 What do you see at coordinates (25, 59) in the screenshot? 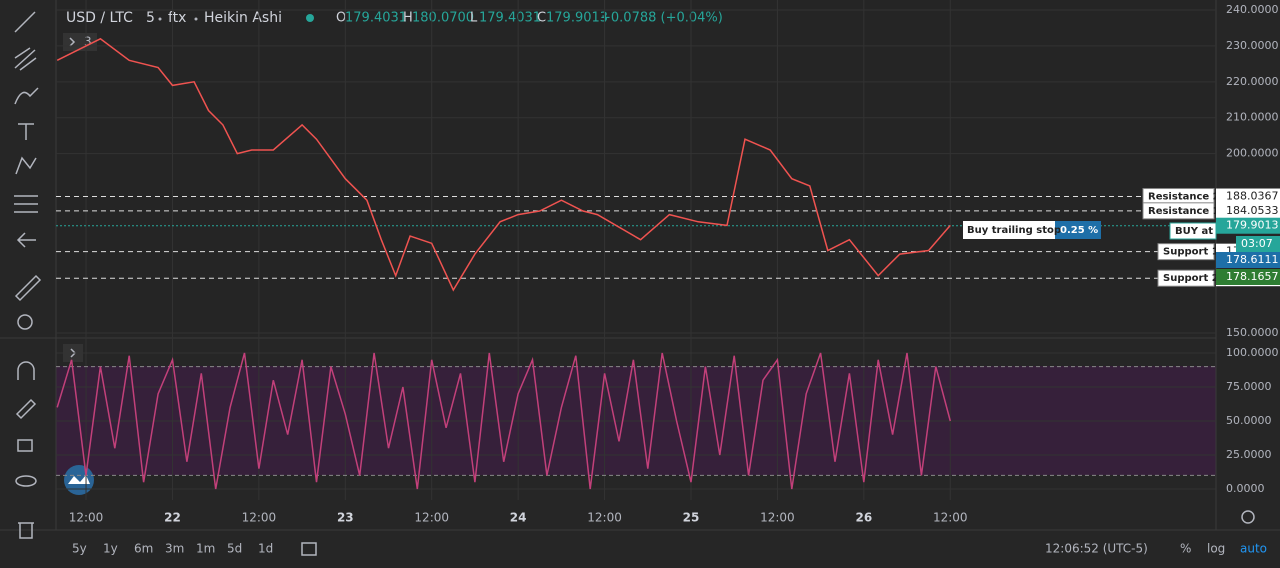
I see `fib-tool` at bounding box center [25, 59].